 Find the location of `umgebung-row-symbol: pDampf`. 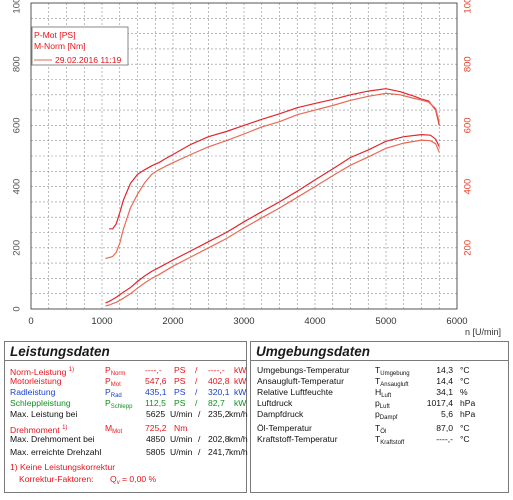

umgebung-row-symbol: pDampf is located at coordinates (386, 415).